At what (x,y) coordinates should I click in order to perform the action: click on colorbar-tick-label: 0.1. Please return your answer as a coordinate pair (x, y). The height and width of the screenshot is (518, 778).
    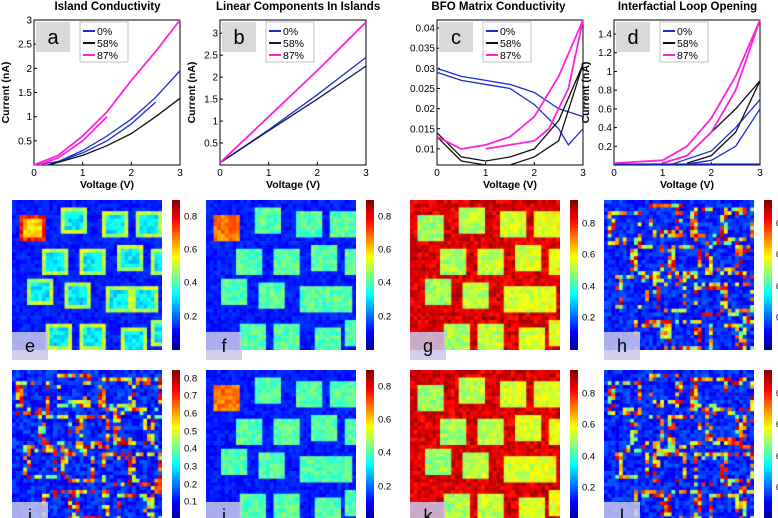
    Looking at the image, I should click on (191, 502).